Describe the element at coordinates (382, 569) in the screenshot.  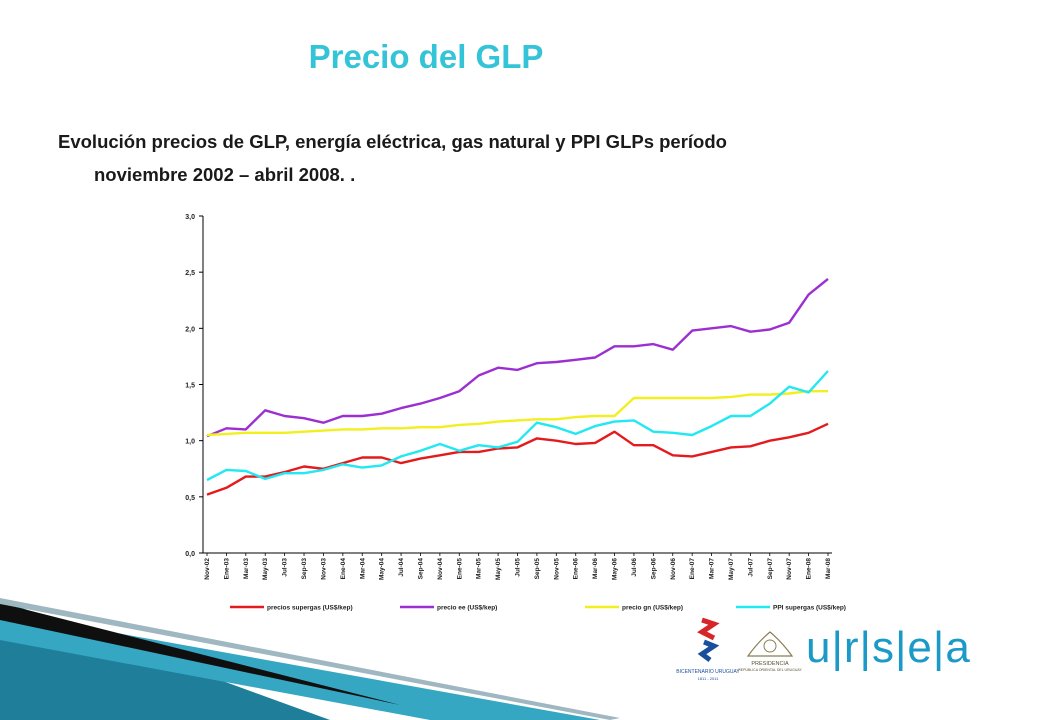
I see `x-tick-label: May-04` at that location.